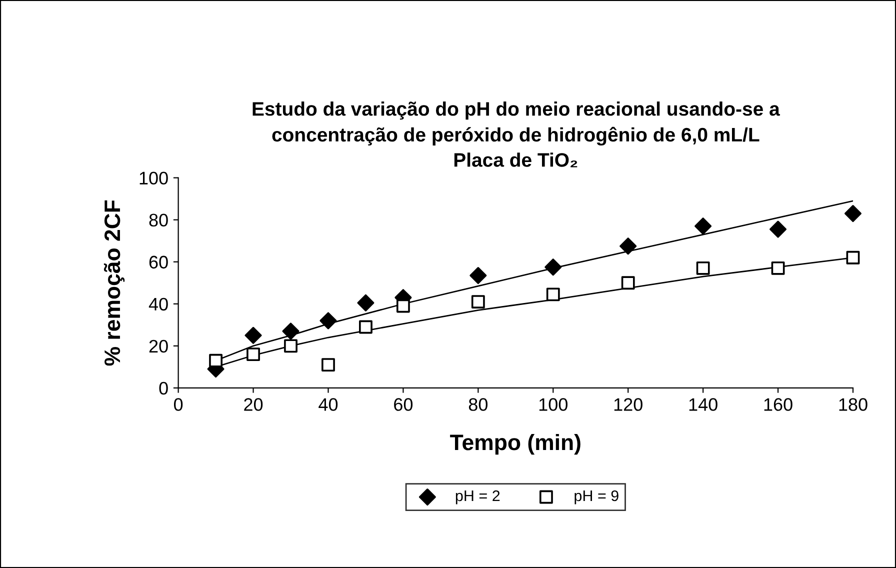 The image size is (896, 568). What do you see at coordinates (158, 304) in the screenshot?
I see `y-tick-label: 40` at bounding box center [158, 304].